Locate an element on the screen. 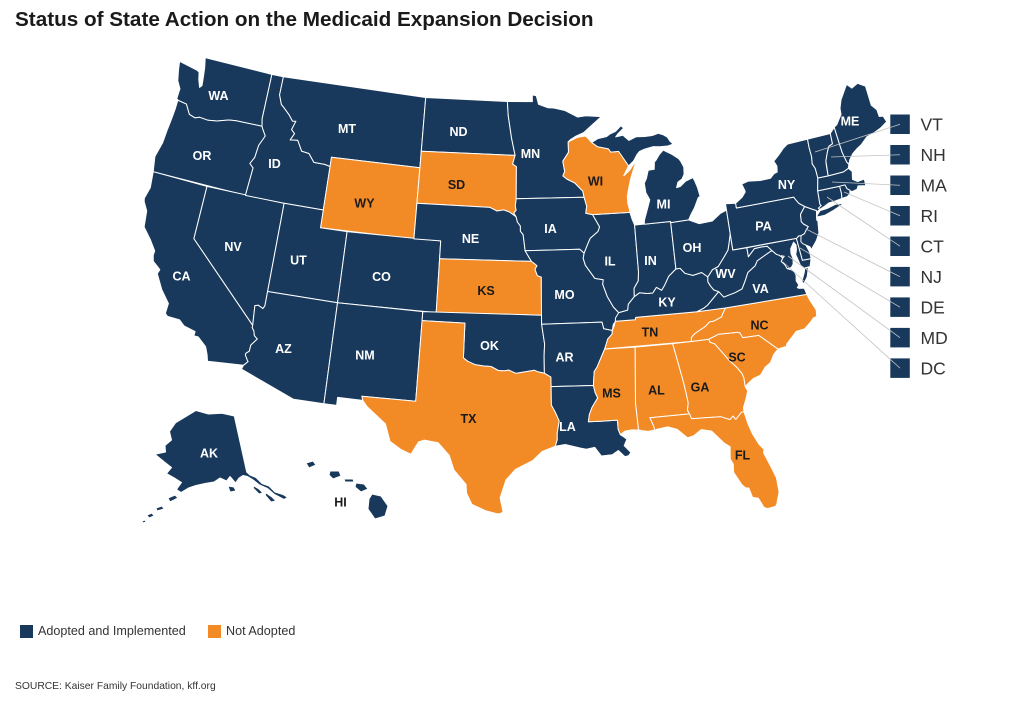  svg-text: NM is located at coordinates (364, 356).